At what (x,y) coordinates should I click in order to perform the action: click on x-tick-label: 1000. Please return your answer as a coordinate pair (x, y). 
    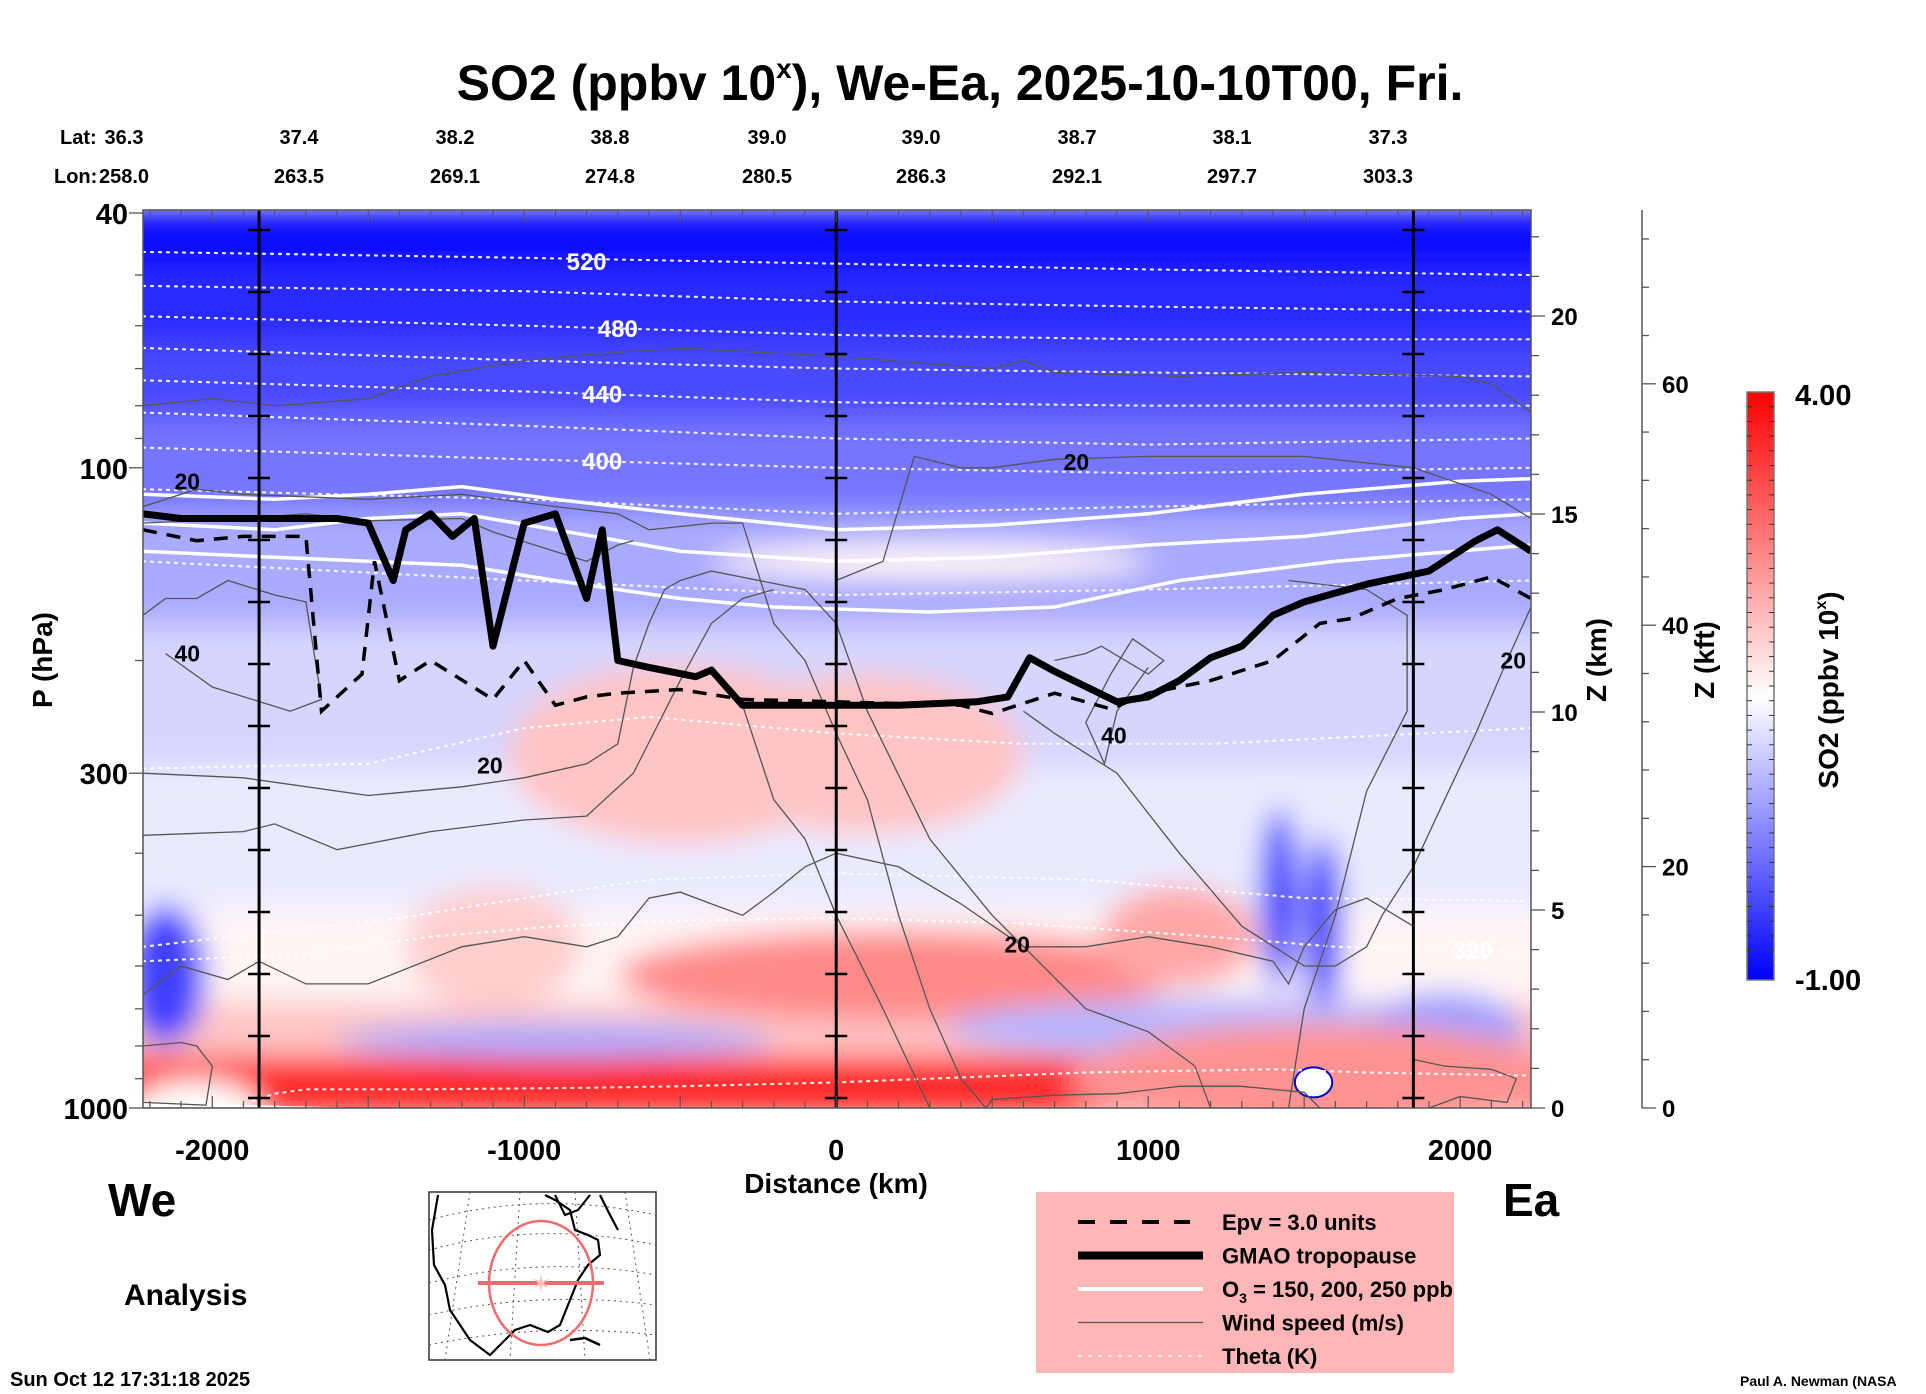
    Looking at the image, I should click on (1148, 1151).